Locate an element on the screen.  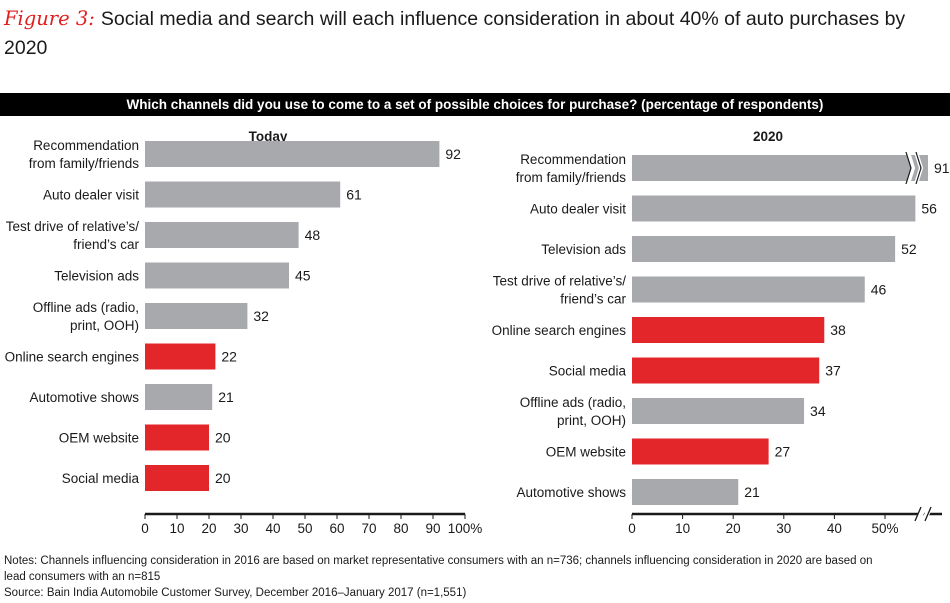
y2020-x-tick-label: 0 is located at coordinates (632, 528).